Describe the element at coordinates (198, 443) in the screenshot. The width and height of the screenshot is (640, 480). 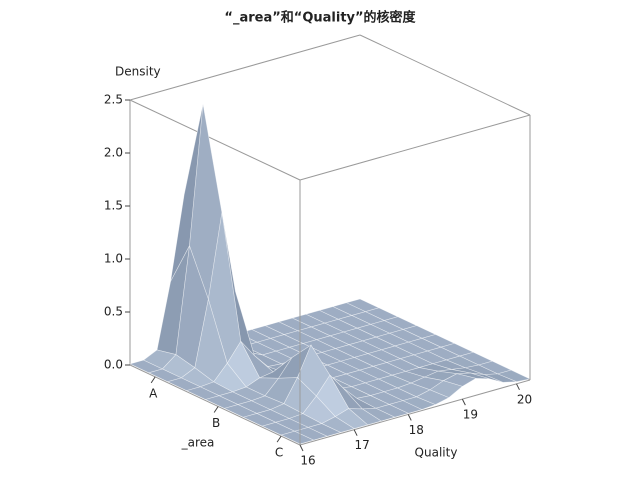
I see `y-axis-label: _area` at that location.